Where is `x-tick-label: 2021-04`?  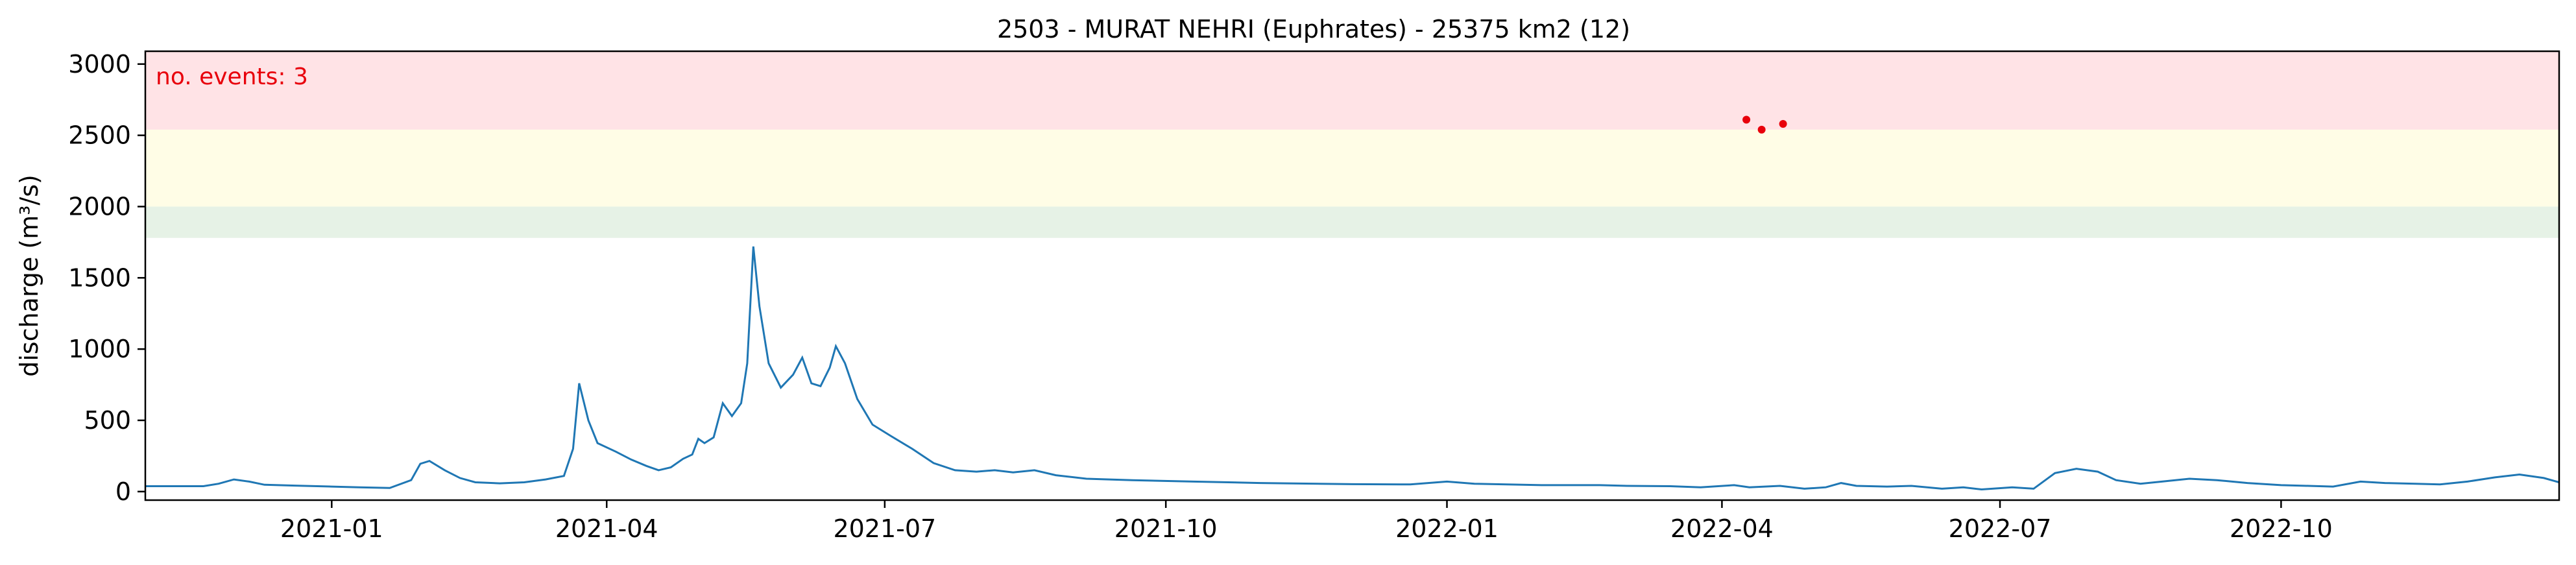 x-tick-label: 2021-04 is located at coordinates (606, 528).